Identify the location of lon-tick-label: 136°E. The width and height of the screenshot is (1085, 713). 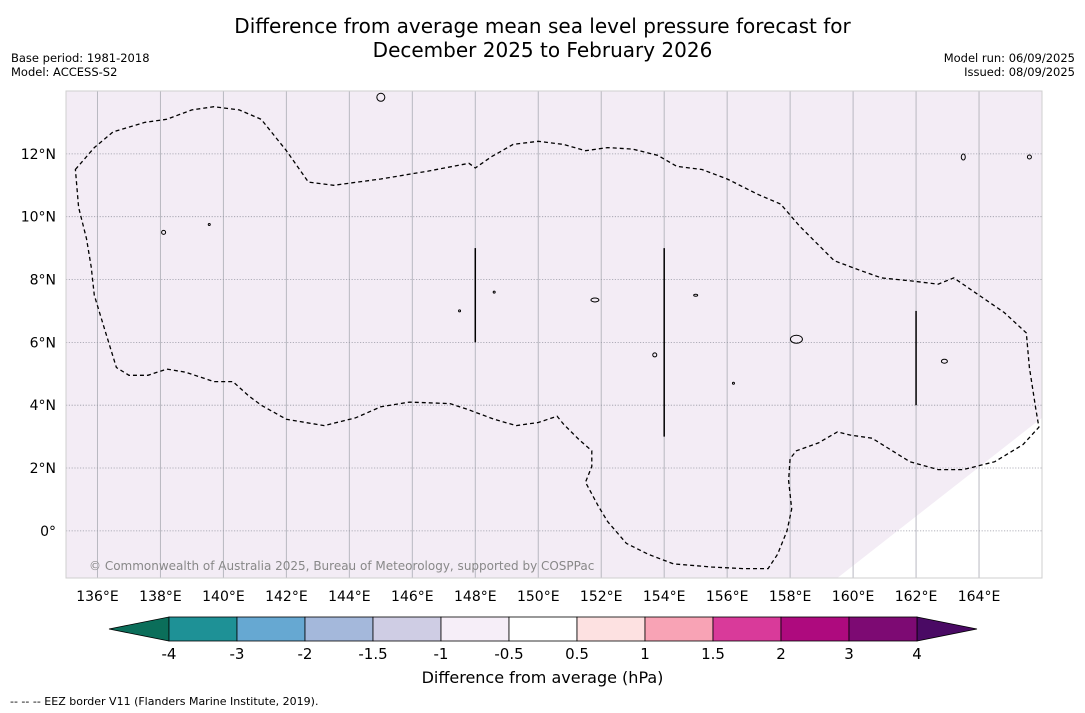
(97, 597).